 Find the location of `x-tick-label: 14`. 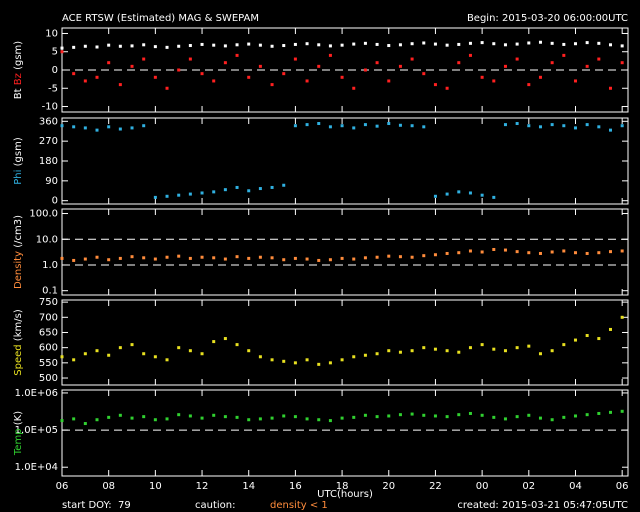

x-tick-label: 14 is located at coordinates (248, 486).